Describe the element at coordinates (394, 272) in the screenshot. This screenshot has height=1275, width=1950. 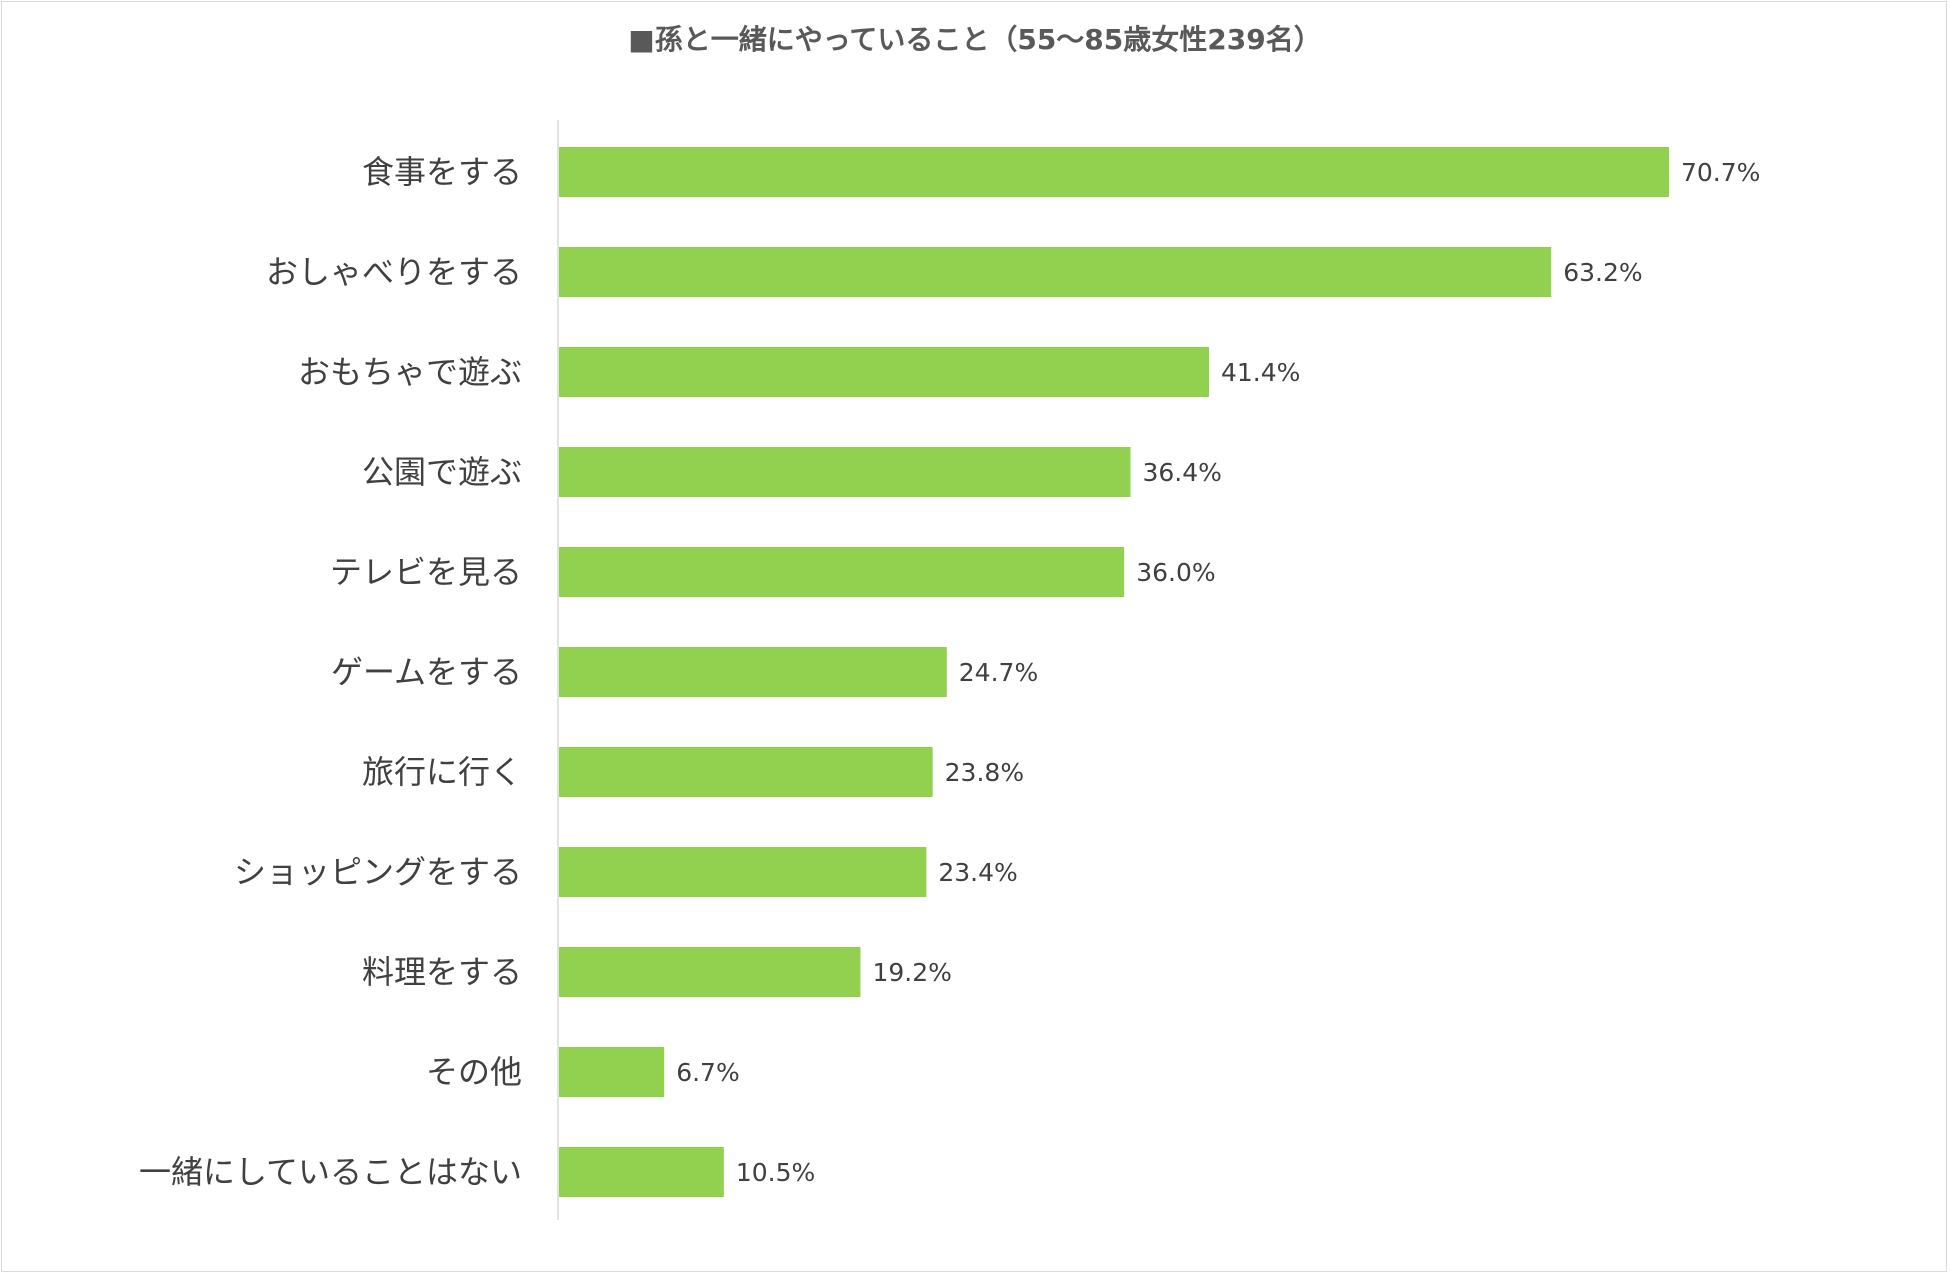
I see `category-label-1: おしゃべりをする` at that location.